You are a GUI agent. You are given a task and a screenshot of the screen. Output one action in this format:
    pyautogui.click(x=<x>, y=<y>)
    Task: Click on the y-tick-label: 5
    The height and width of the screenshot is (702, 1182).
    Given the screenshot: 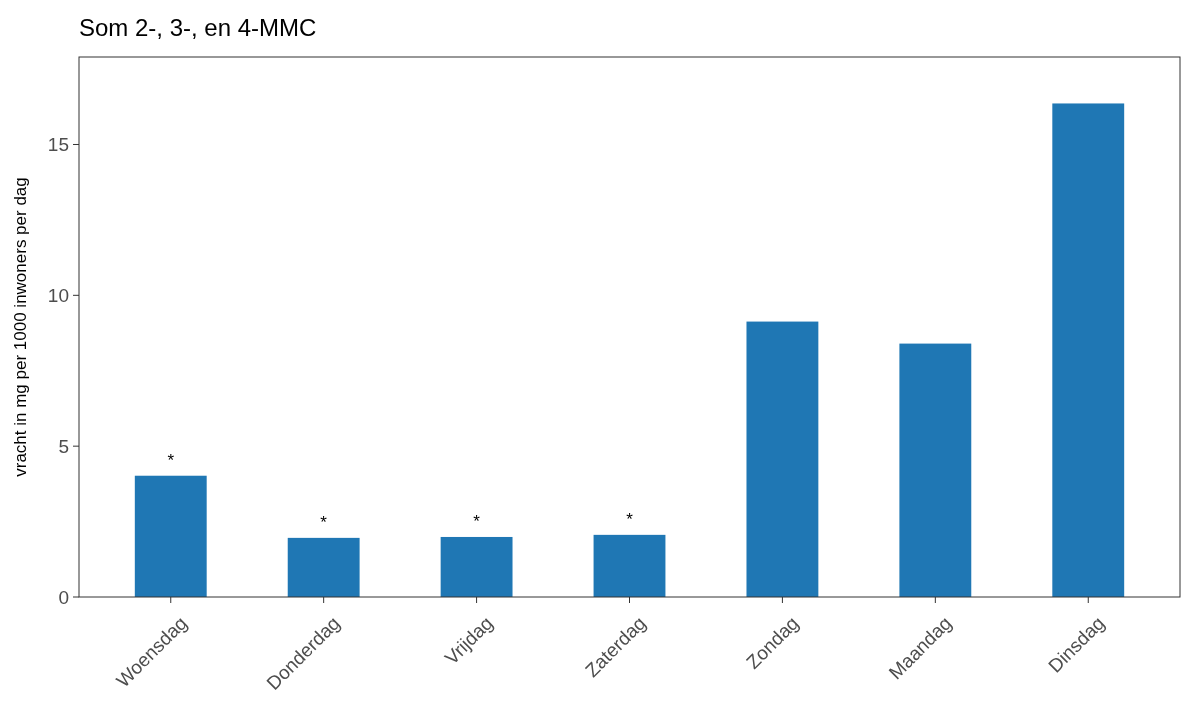 What is the action you would take?
    pyautogui.click(x=63, y=446)
    